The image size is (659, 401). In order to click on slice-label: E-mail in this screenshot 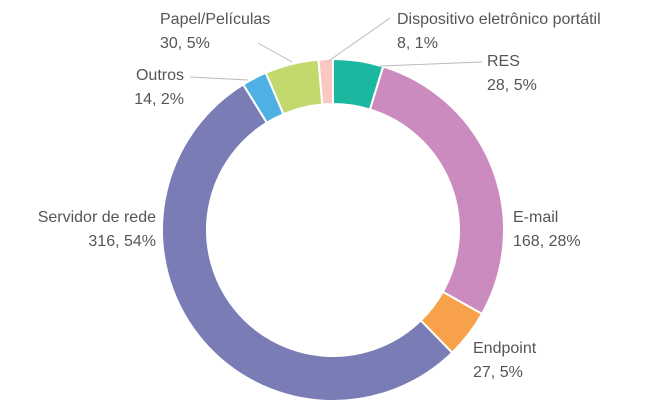, I will do `click(535, 217)`.